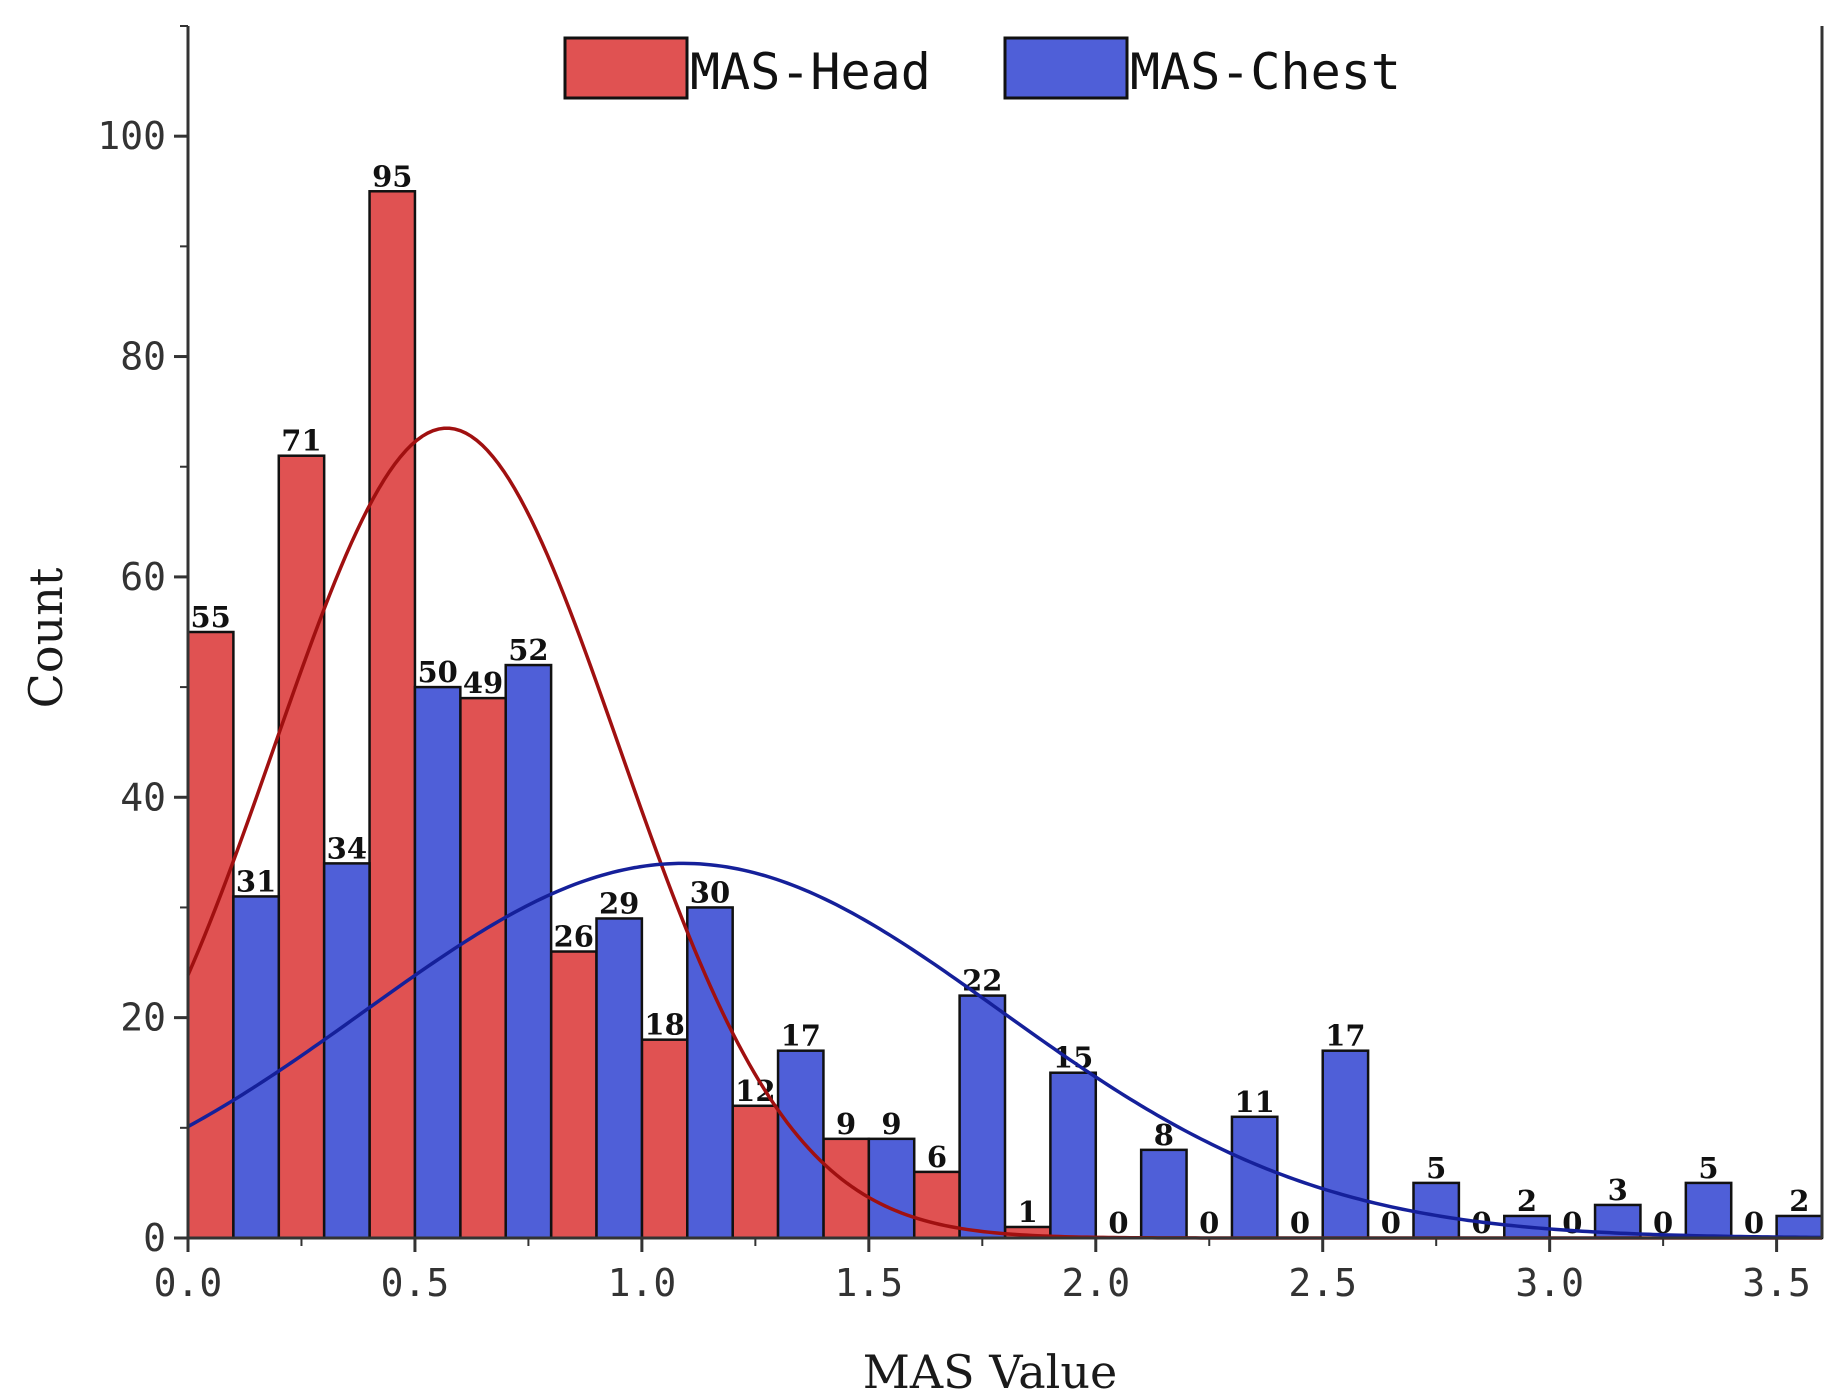  What do you see at coordinates (437, 672) in the screenshot?
I see `bar-label-chest-2: 50` at bounding box center [437, 672].